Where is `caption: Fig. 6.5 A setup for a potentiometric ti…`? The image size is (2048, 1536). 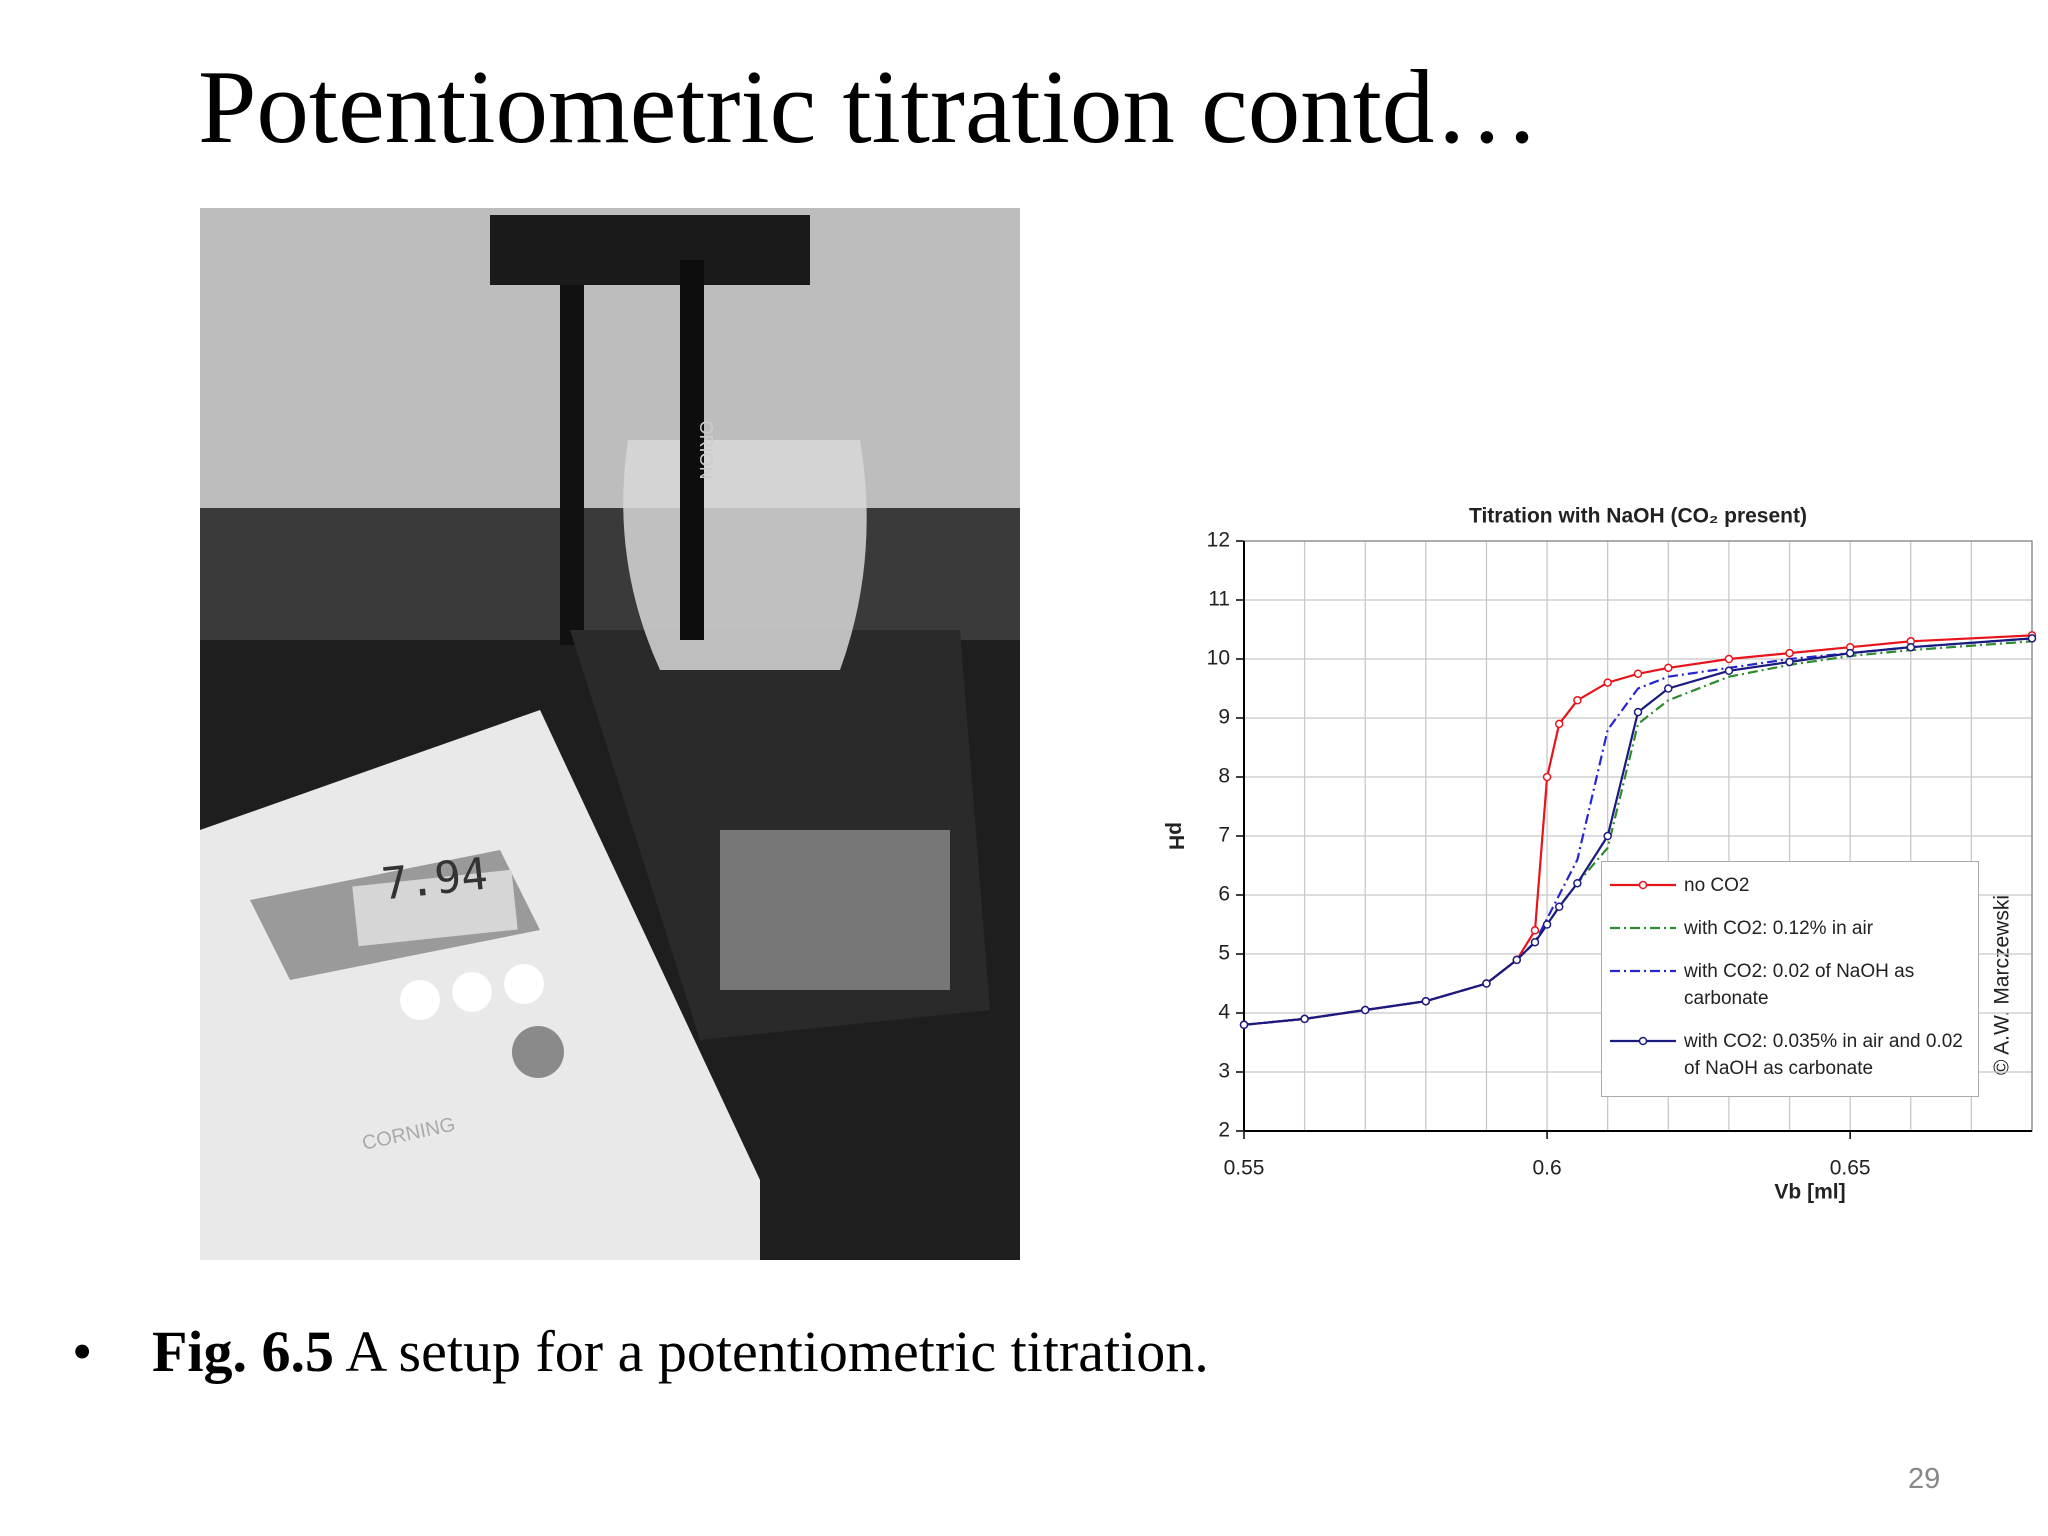 caption: Fig. 6.5 A setup for a potentiometric ti… is located at coordinates (640, 1351).